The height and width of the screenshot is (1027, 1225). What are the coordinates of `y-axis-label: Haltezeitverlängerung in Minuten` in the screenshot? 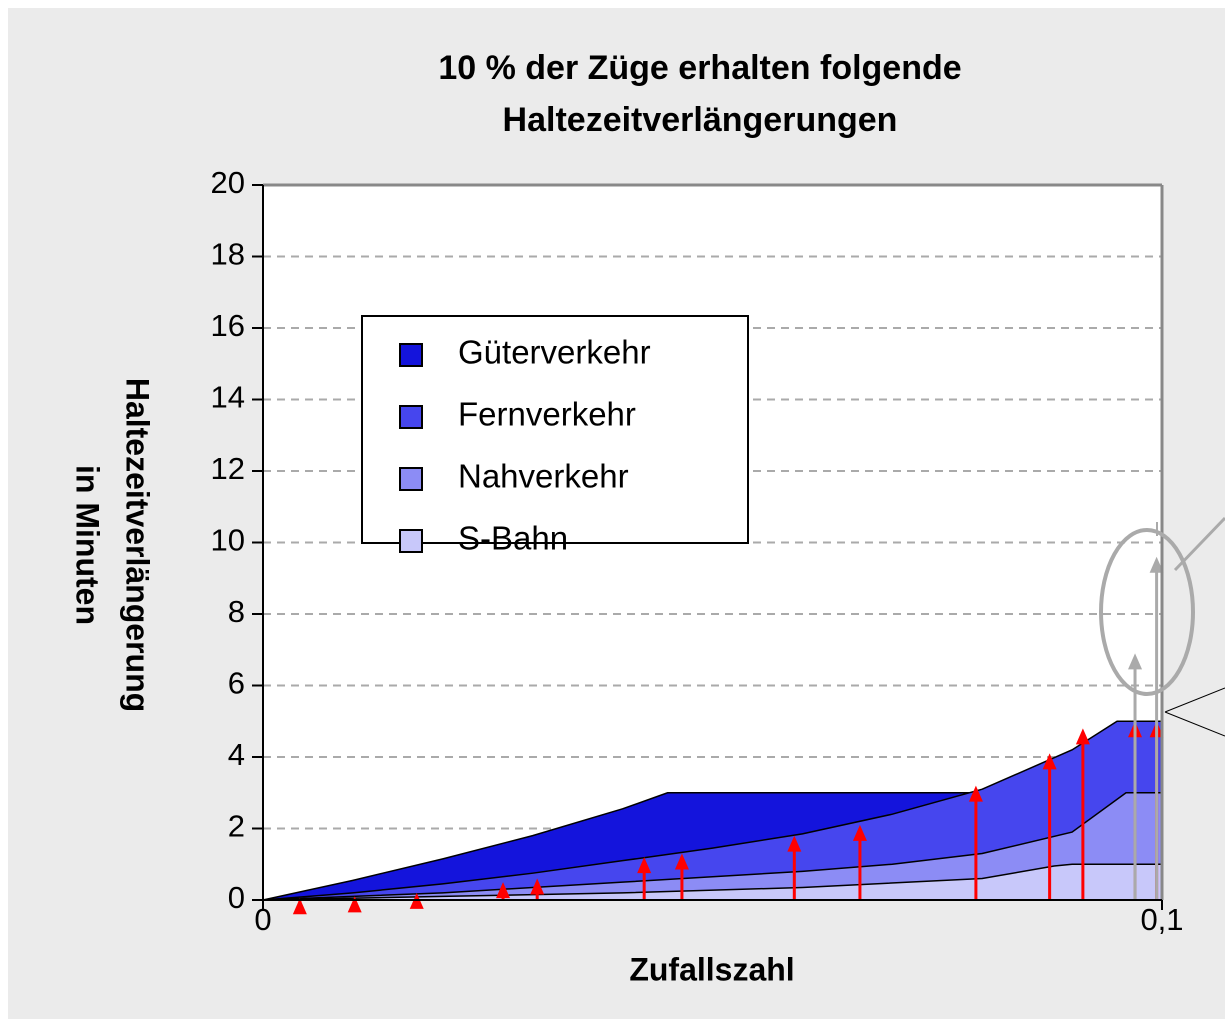 It's located at (113, 545).